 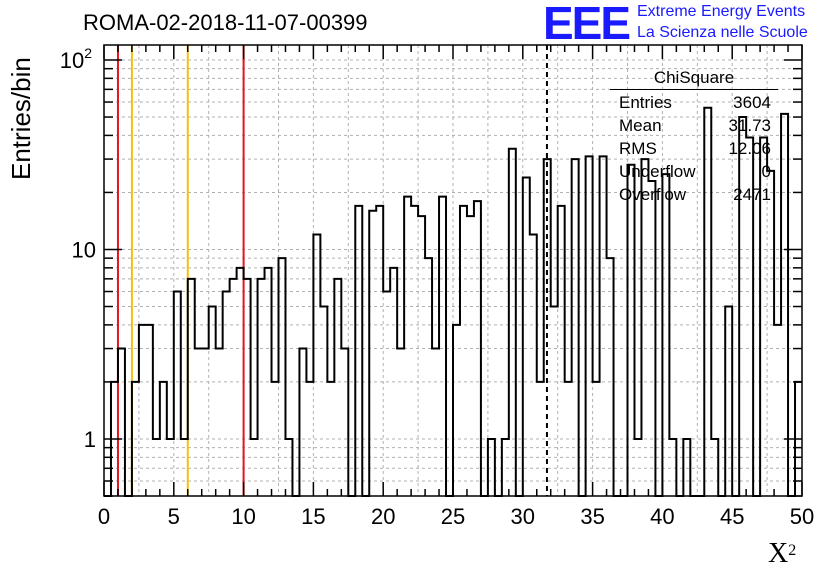 I want to click on stat-value: 12.06, so click(x=749, y=148).